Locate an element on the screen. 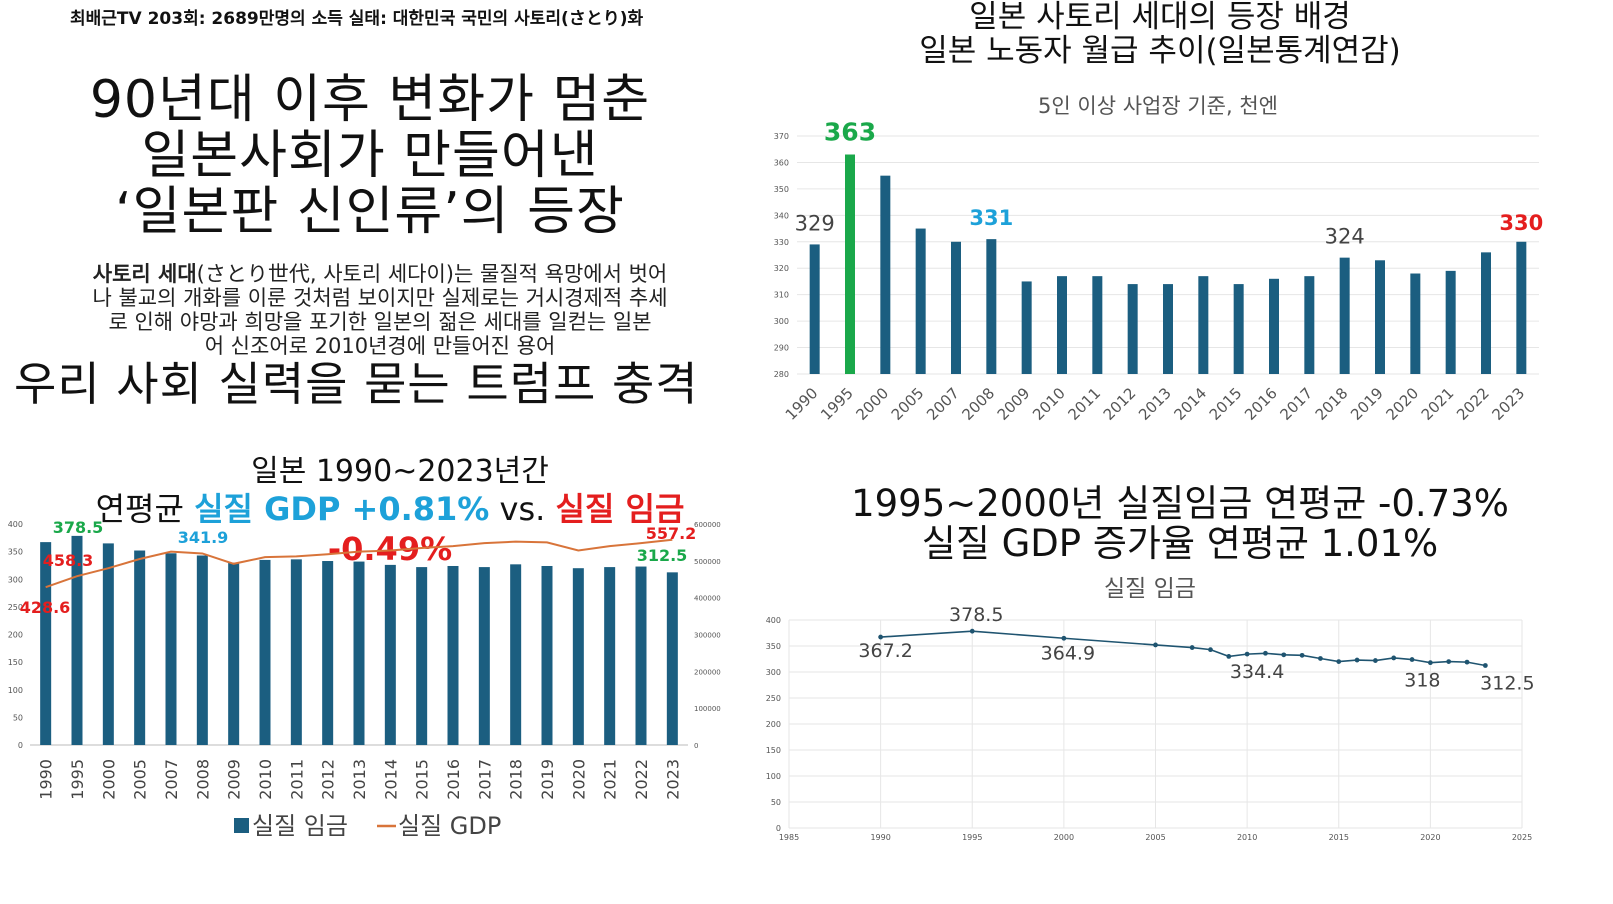 The width and height of the screenshot is (1613, 904). chart-c-xtick: 2005 is located at coordinates (1155, 837).